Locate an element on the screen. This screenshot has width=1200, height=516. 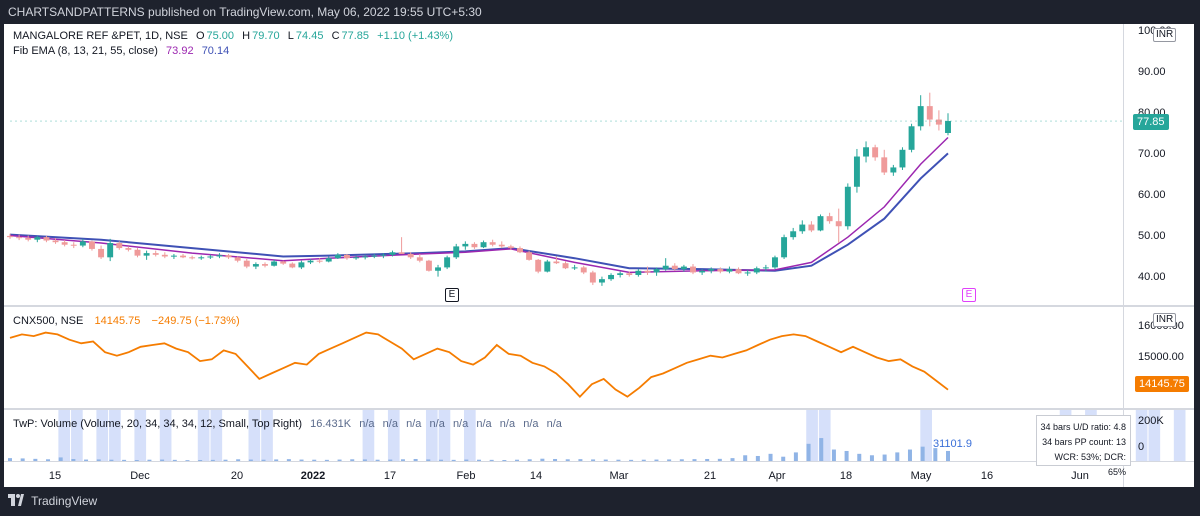
price-tick: 50.00 is located at coordinates (1152, 236).